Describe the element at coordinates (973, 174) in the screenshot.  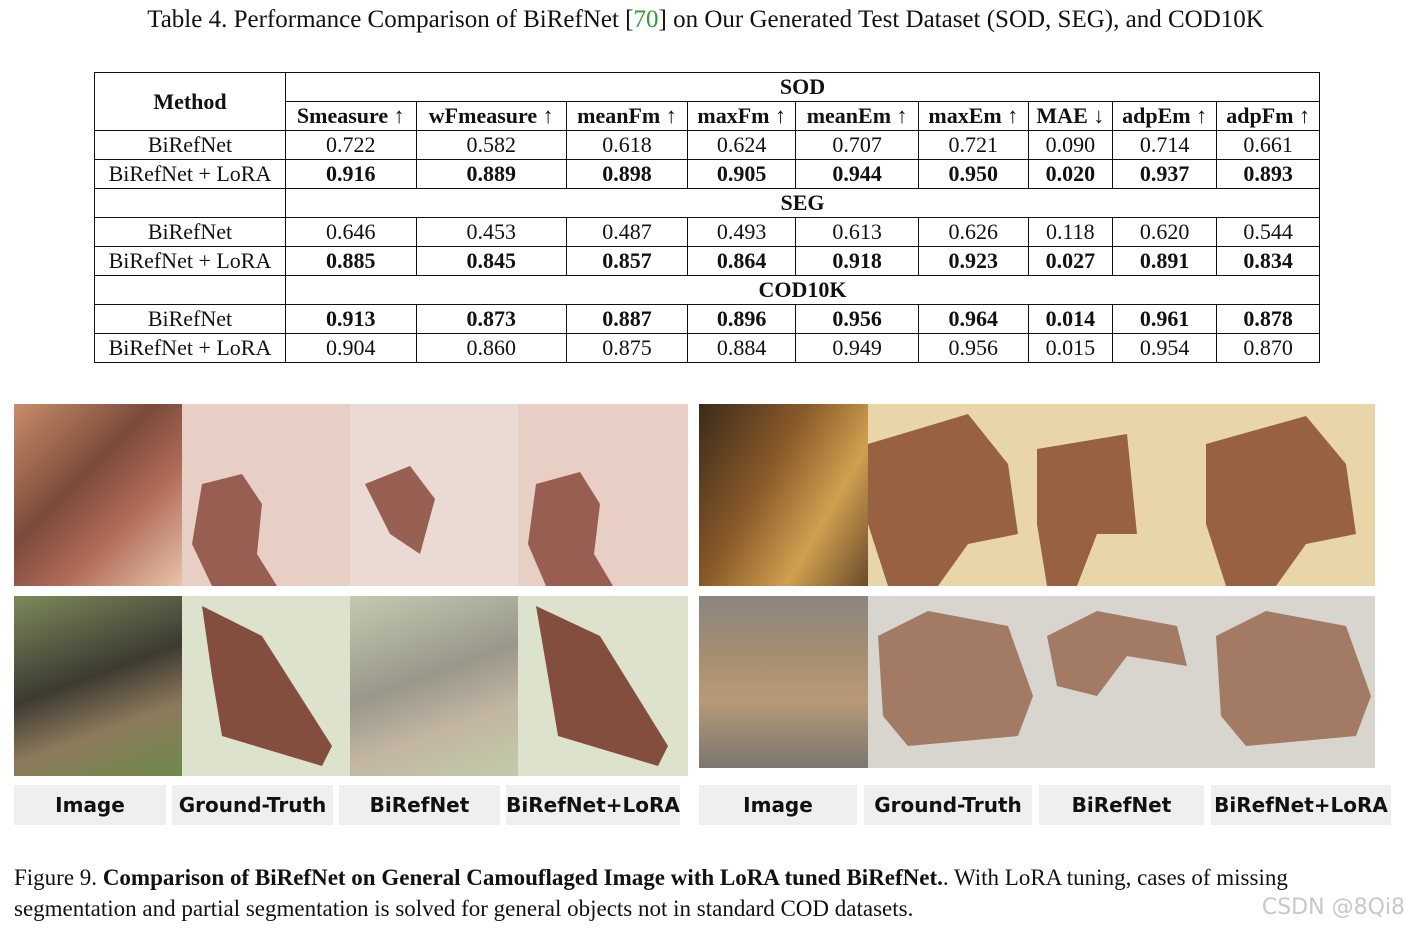
I see `value-cell: 0.950` at that location.